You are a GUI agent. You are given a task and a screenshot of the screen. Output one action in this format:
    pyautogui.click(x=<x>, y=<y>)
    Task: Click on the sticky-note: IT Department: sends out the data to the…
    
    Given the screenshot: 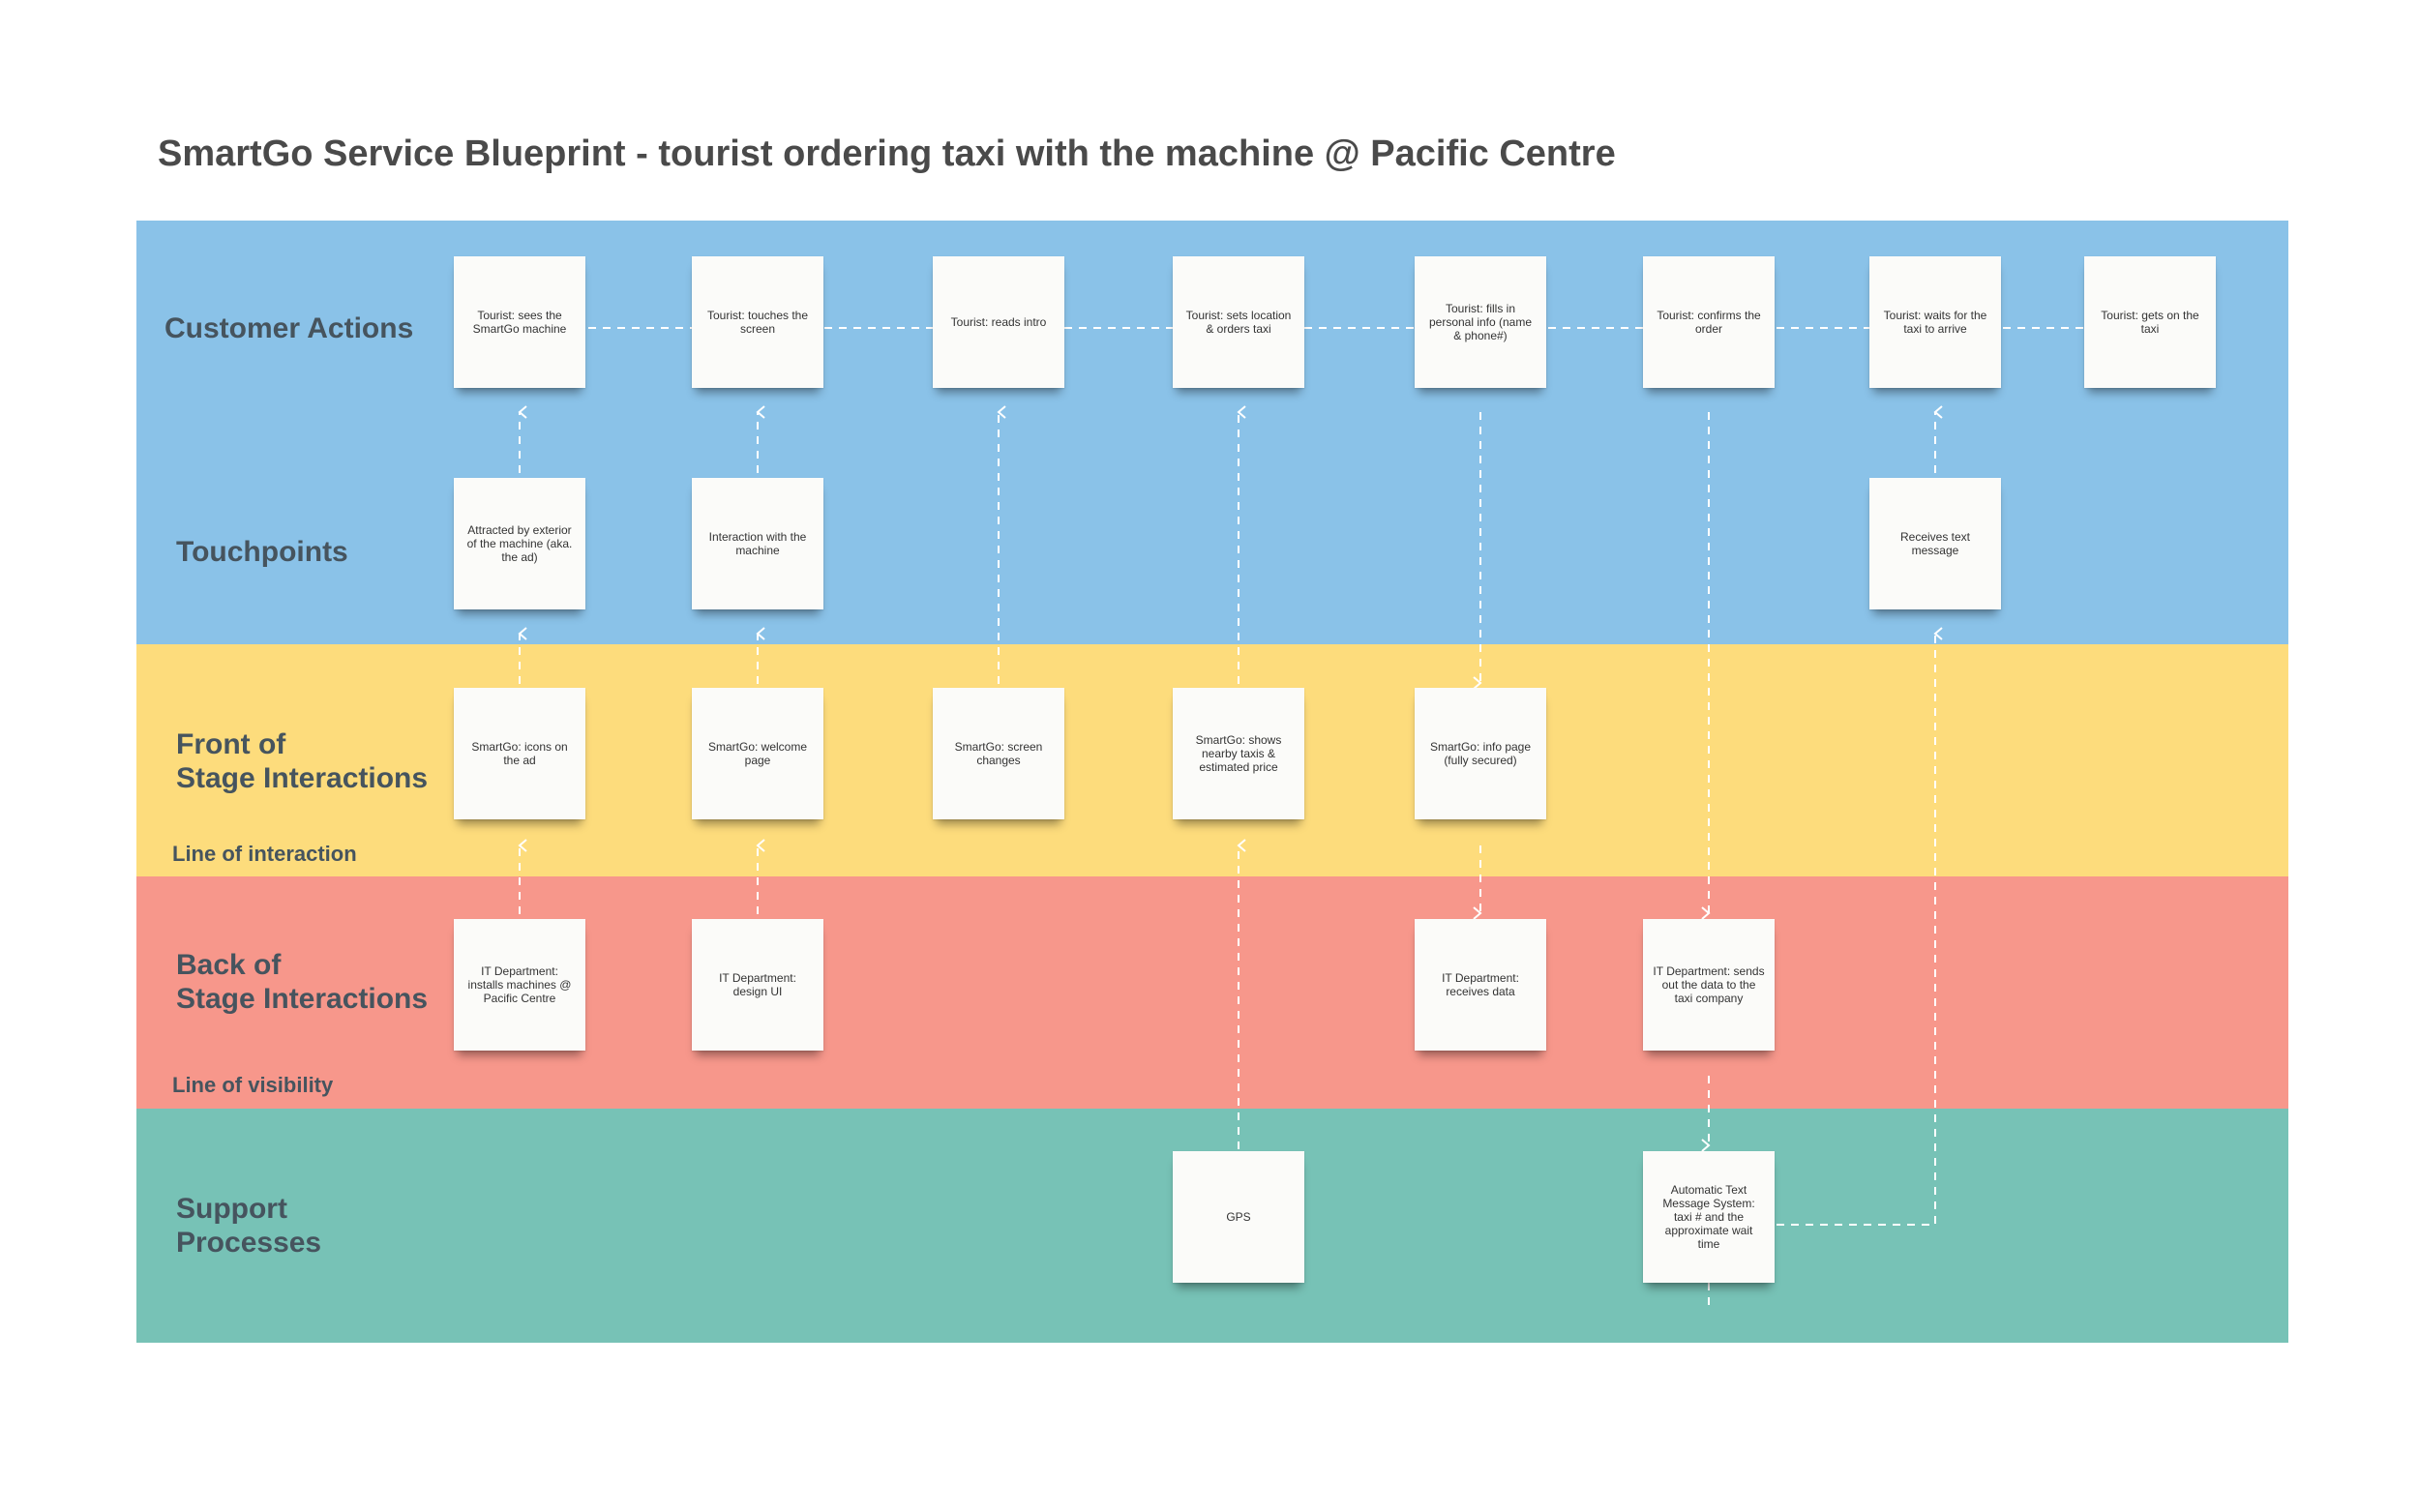 What is the action you would take?
    pyautogui.click(x=1709, y=985)
    